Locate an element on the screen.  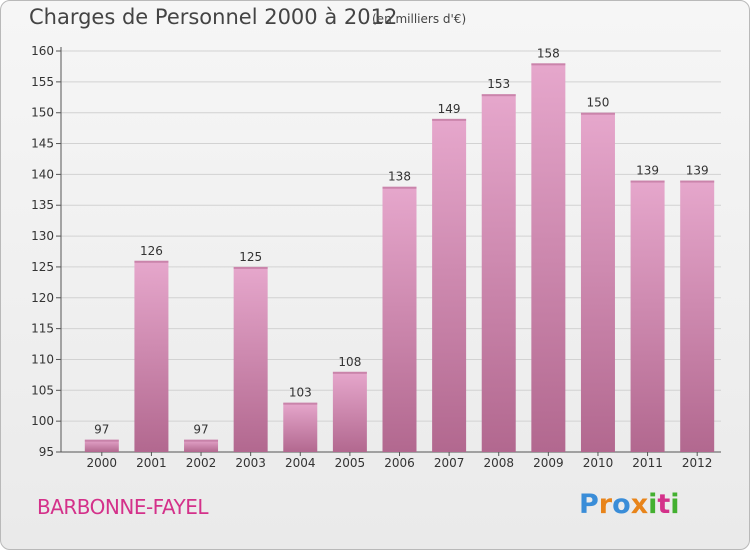
y-tick-label: 100 is located at coordinates (42, 421).